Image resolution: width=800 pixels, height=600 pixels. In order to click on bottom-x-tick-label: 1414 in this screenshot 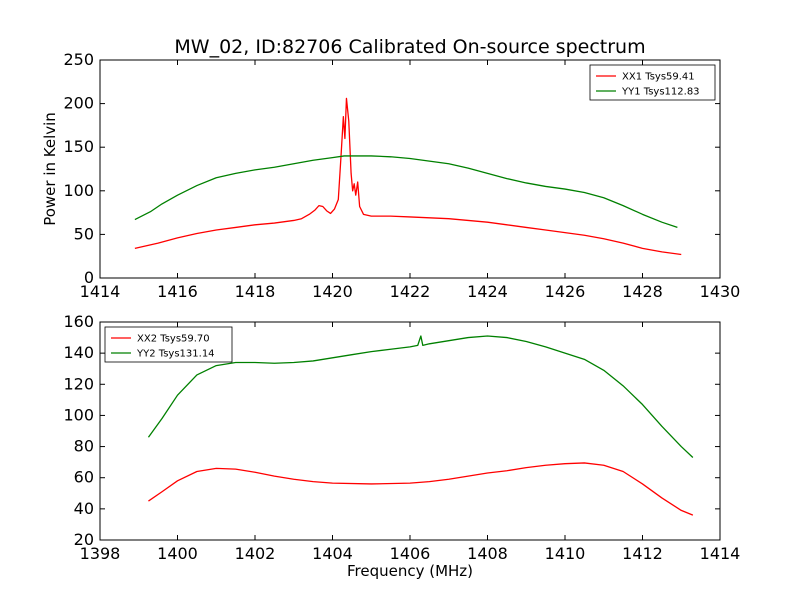, I will do `click(720, 553)`.